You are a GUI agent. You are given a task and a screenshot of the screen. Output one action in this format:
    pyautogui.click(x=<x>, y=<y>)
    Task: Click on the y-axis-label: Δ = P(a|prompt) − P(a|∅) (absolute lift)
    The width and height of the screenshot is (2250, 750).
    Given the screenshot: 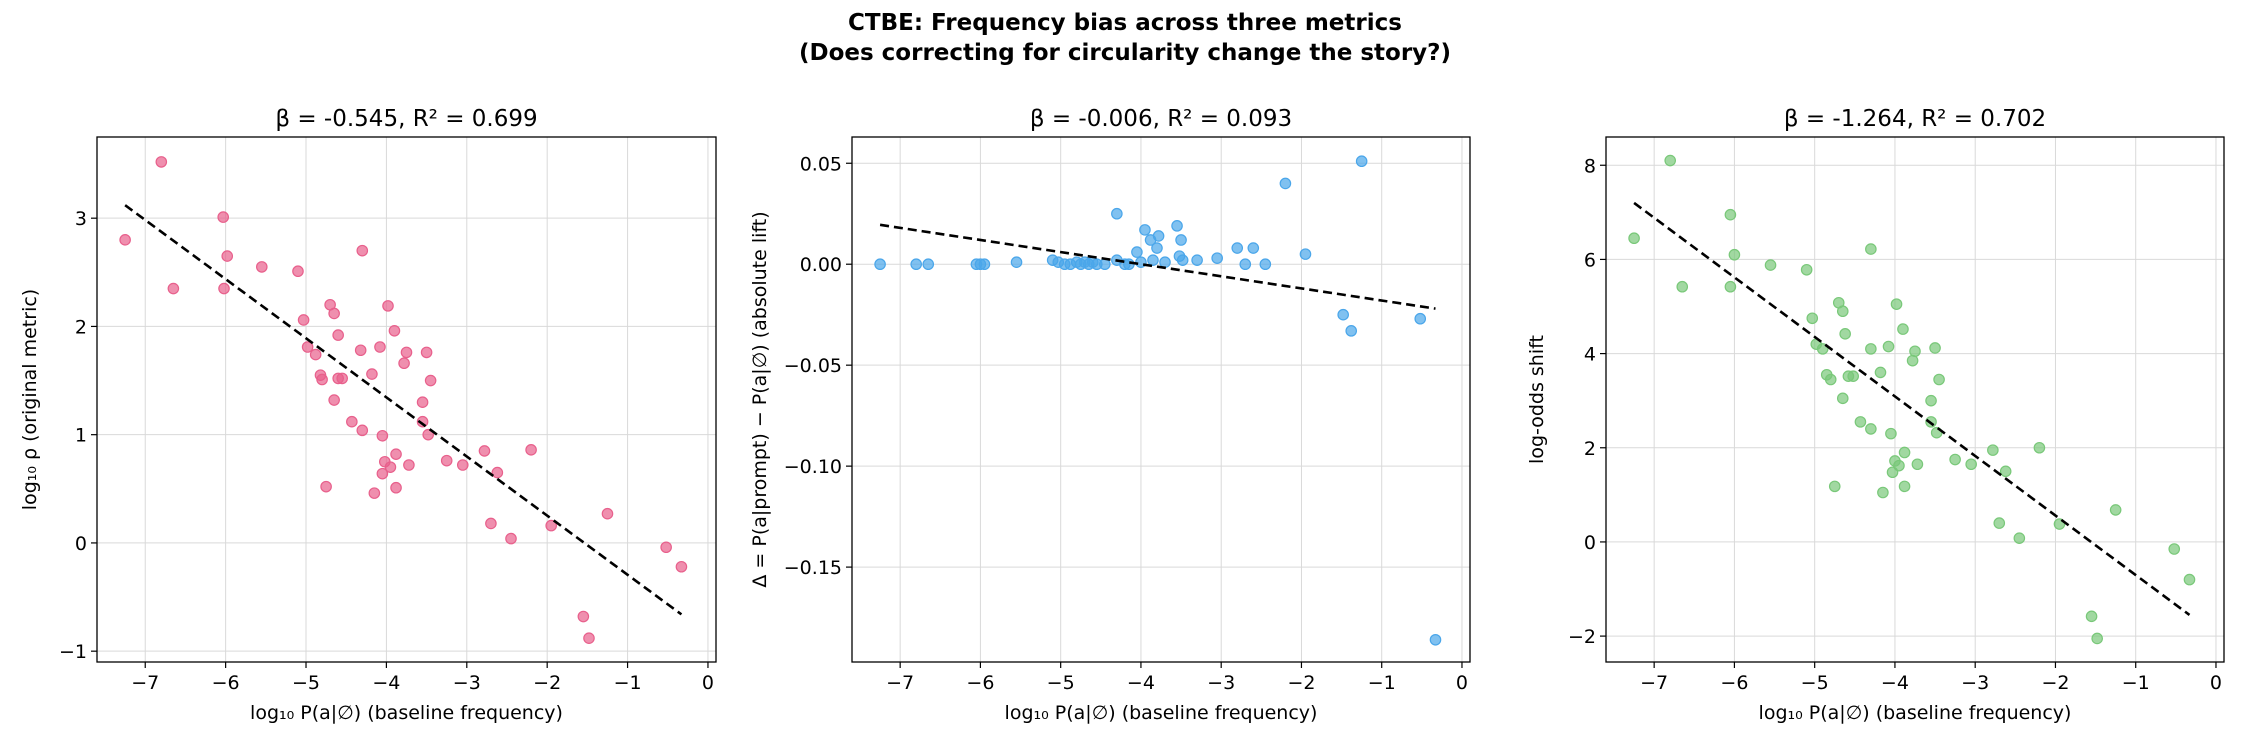 What is the action you would take?
    pyautogui.click(x=760, y=399)
    